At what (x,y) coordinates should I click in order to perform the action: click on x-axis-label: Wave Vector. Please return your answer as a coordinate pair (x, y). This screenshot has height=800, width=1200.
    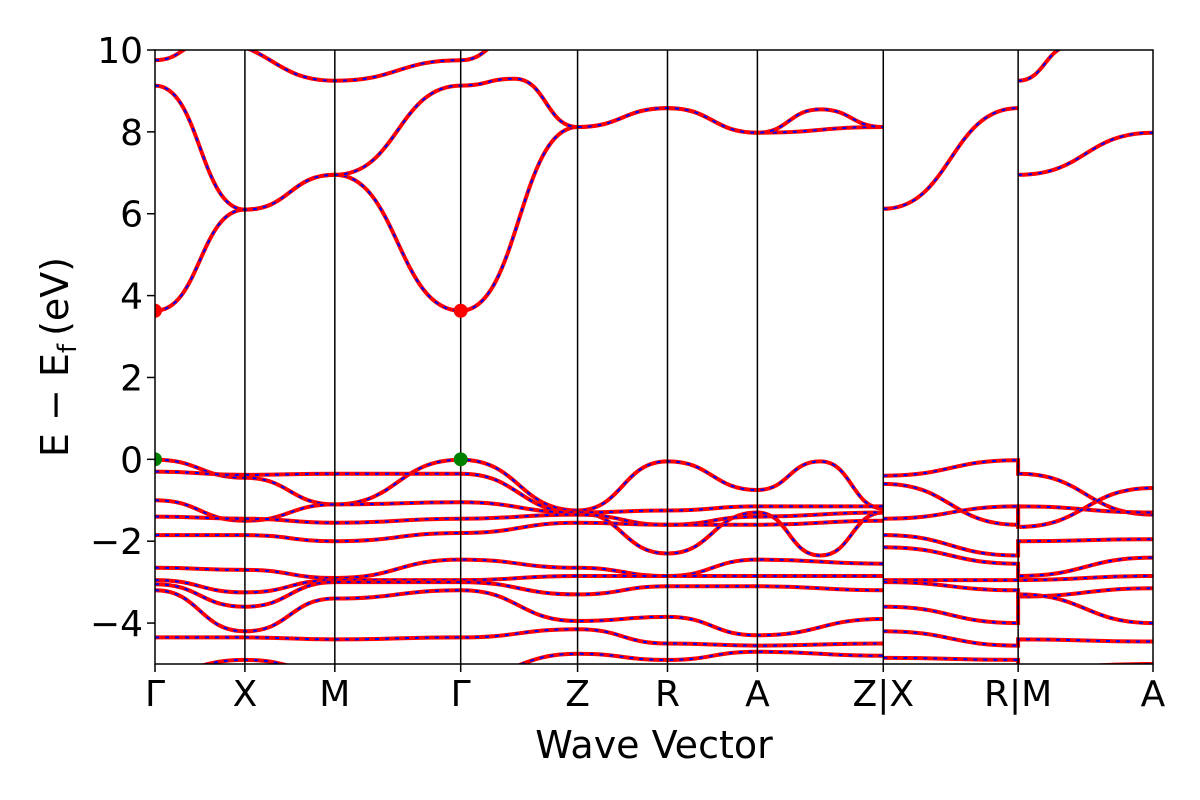
    Looking at the image, I should click on (654, 745).